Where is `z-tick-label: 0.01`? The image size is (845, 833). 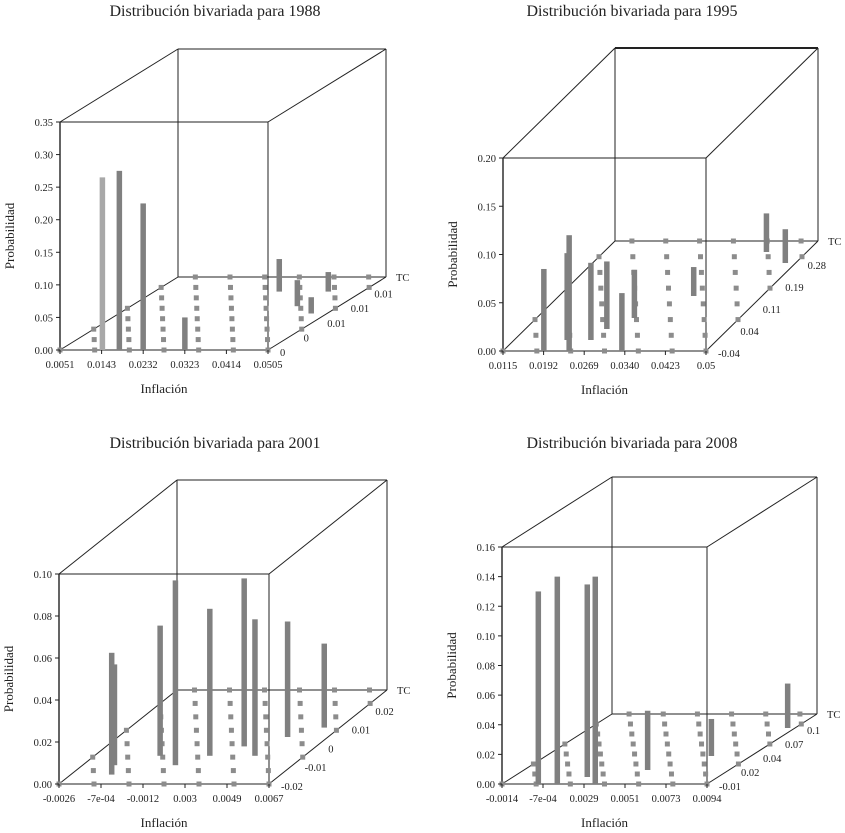
z-tick-label: 0.01 is located at coordinates (360, 309).